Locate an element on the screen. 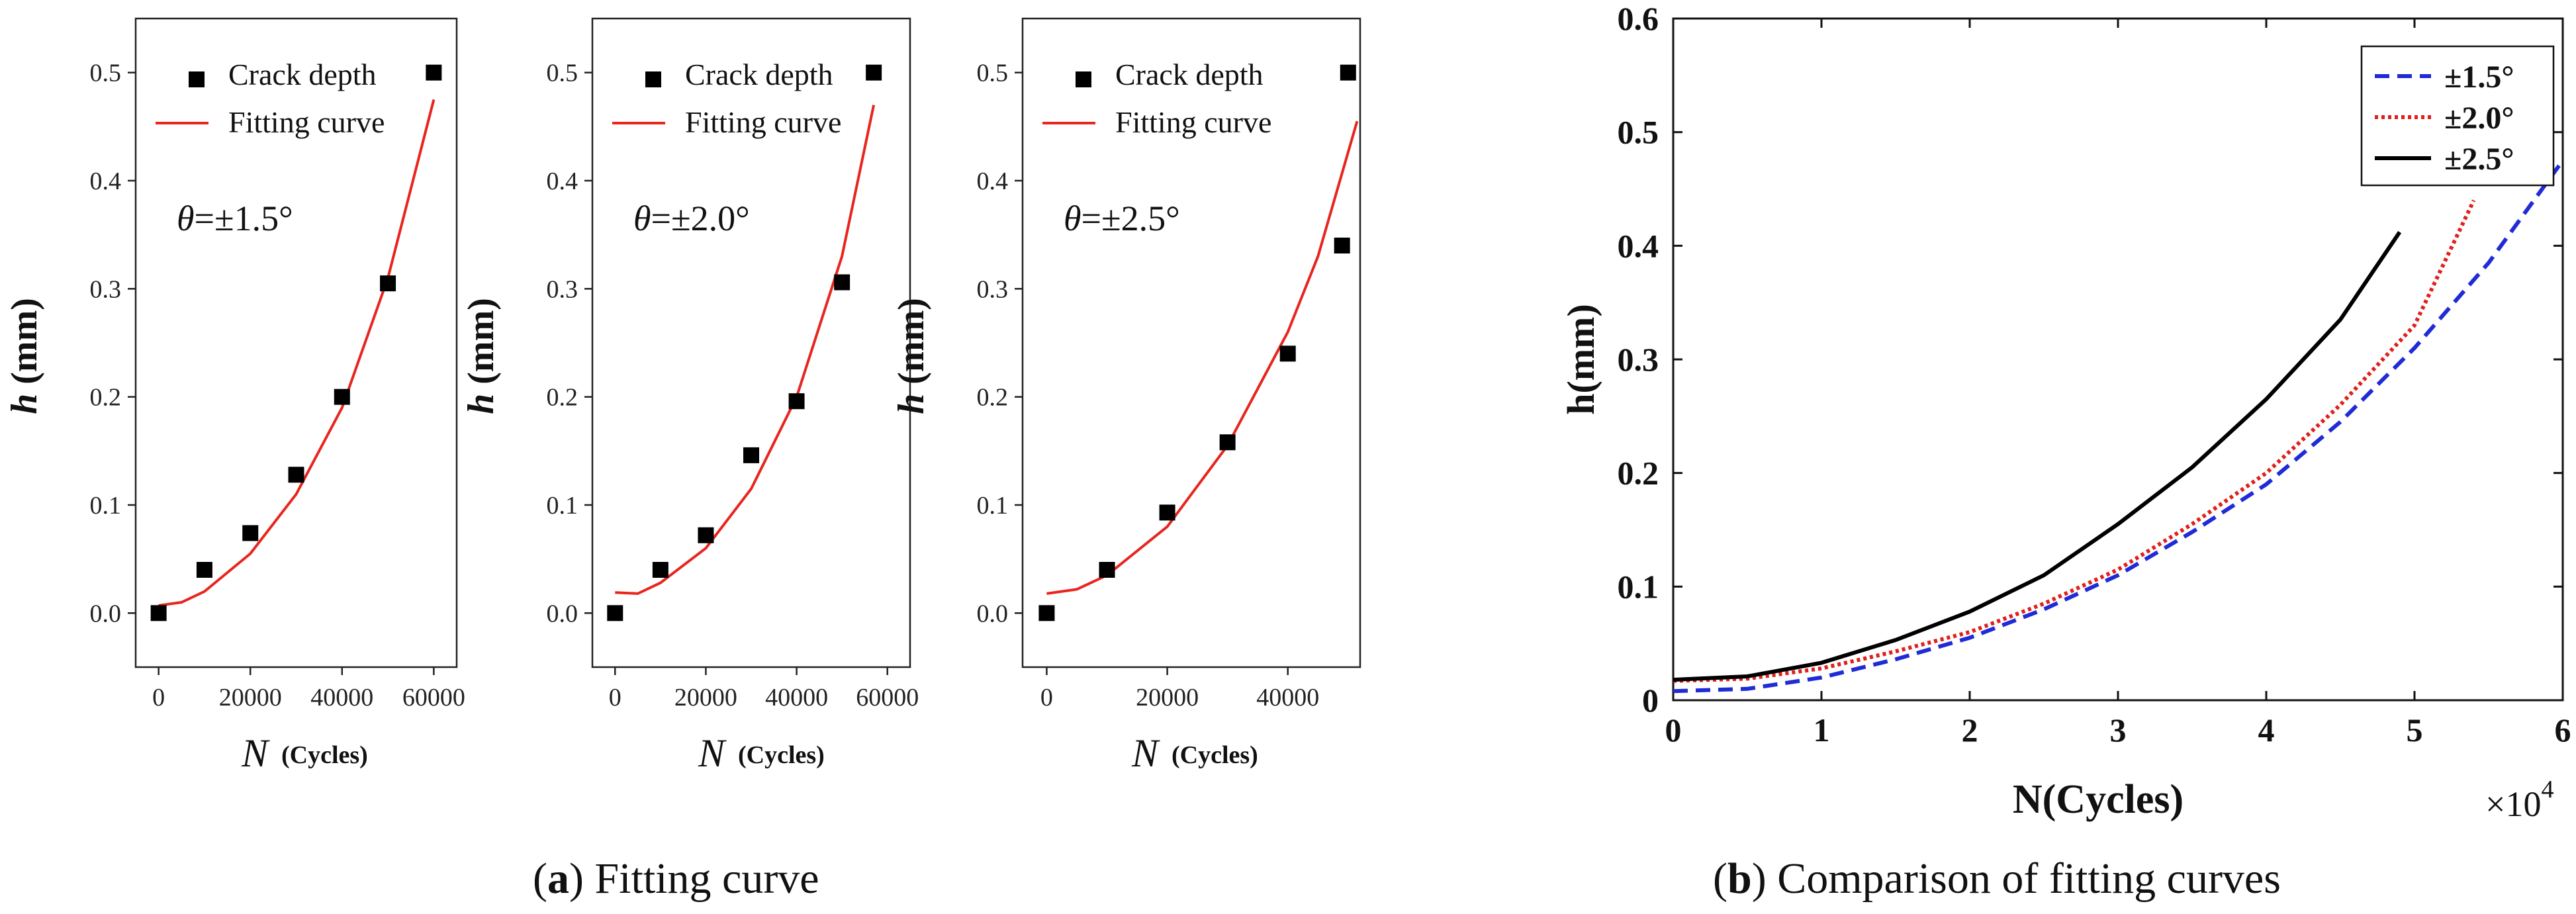 Image resolution: width=2576 pixels, height=914 pixels. x-axis-multiplier: ×10⁴ is located at coordinates (2519, 800).